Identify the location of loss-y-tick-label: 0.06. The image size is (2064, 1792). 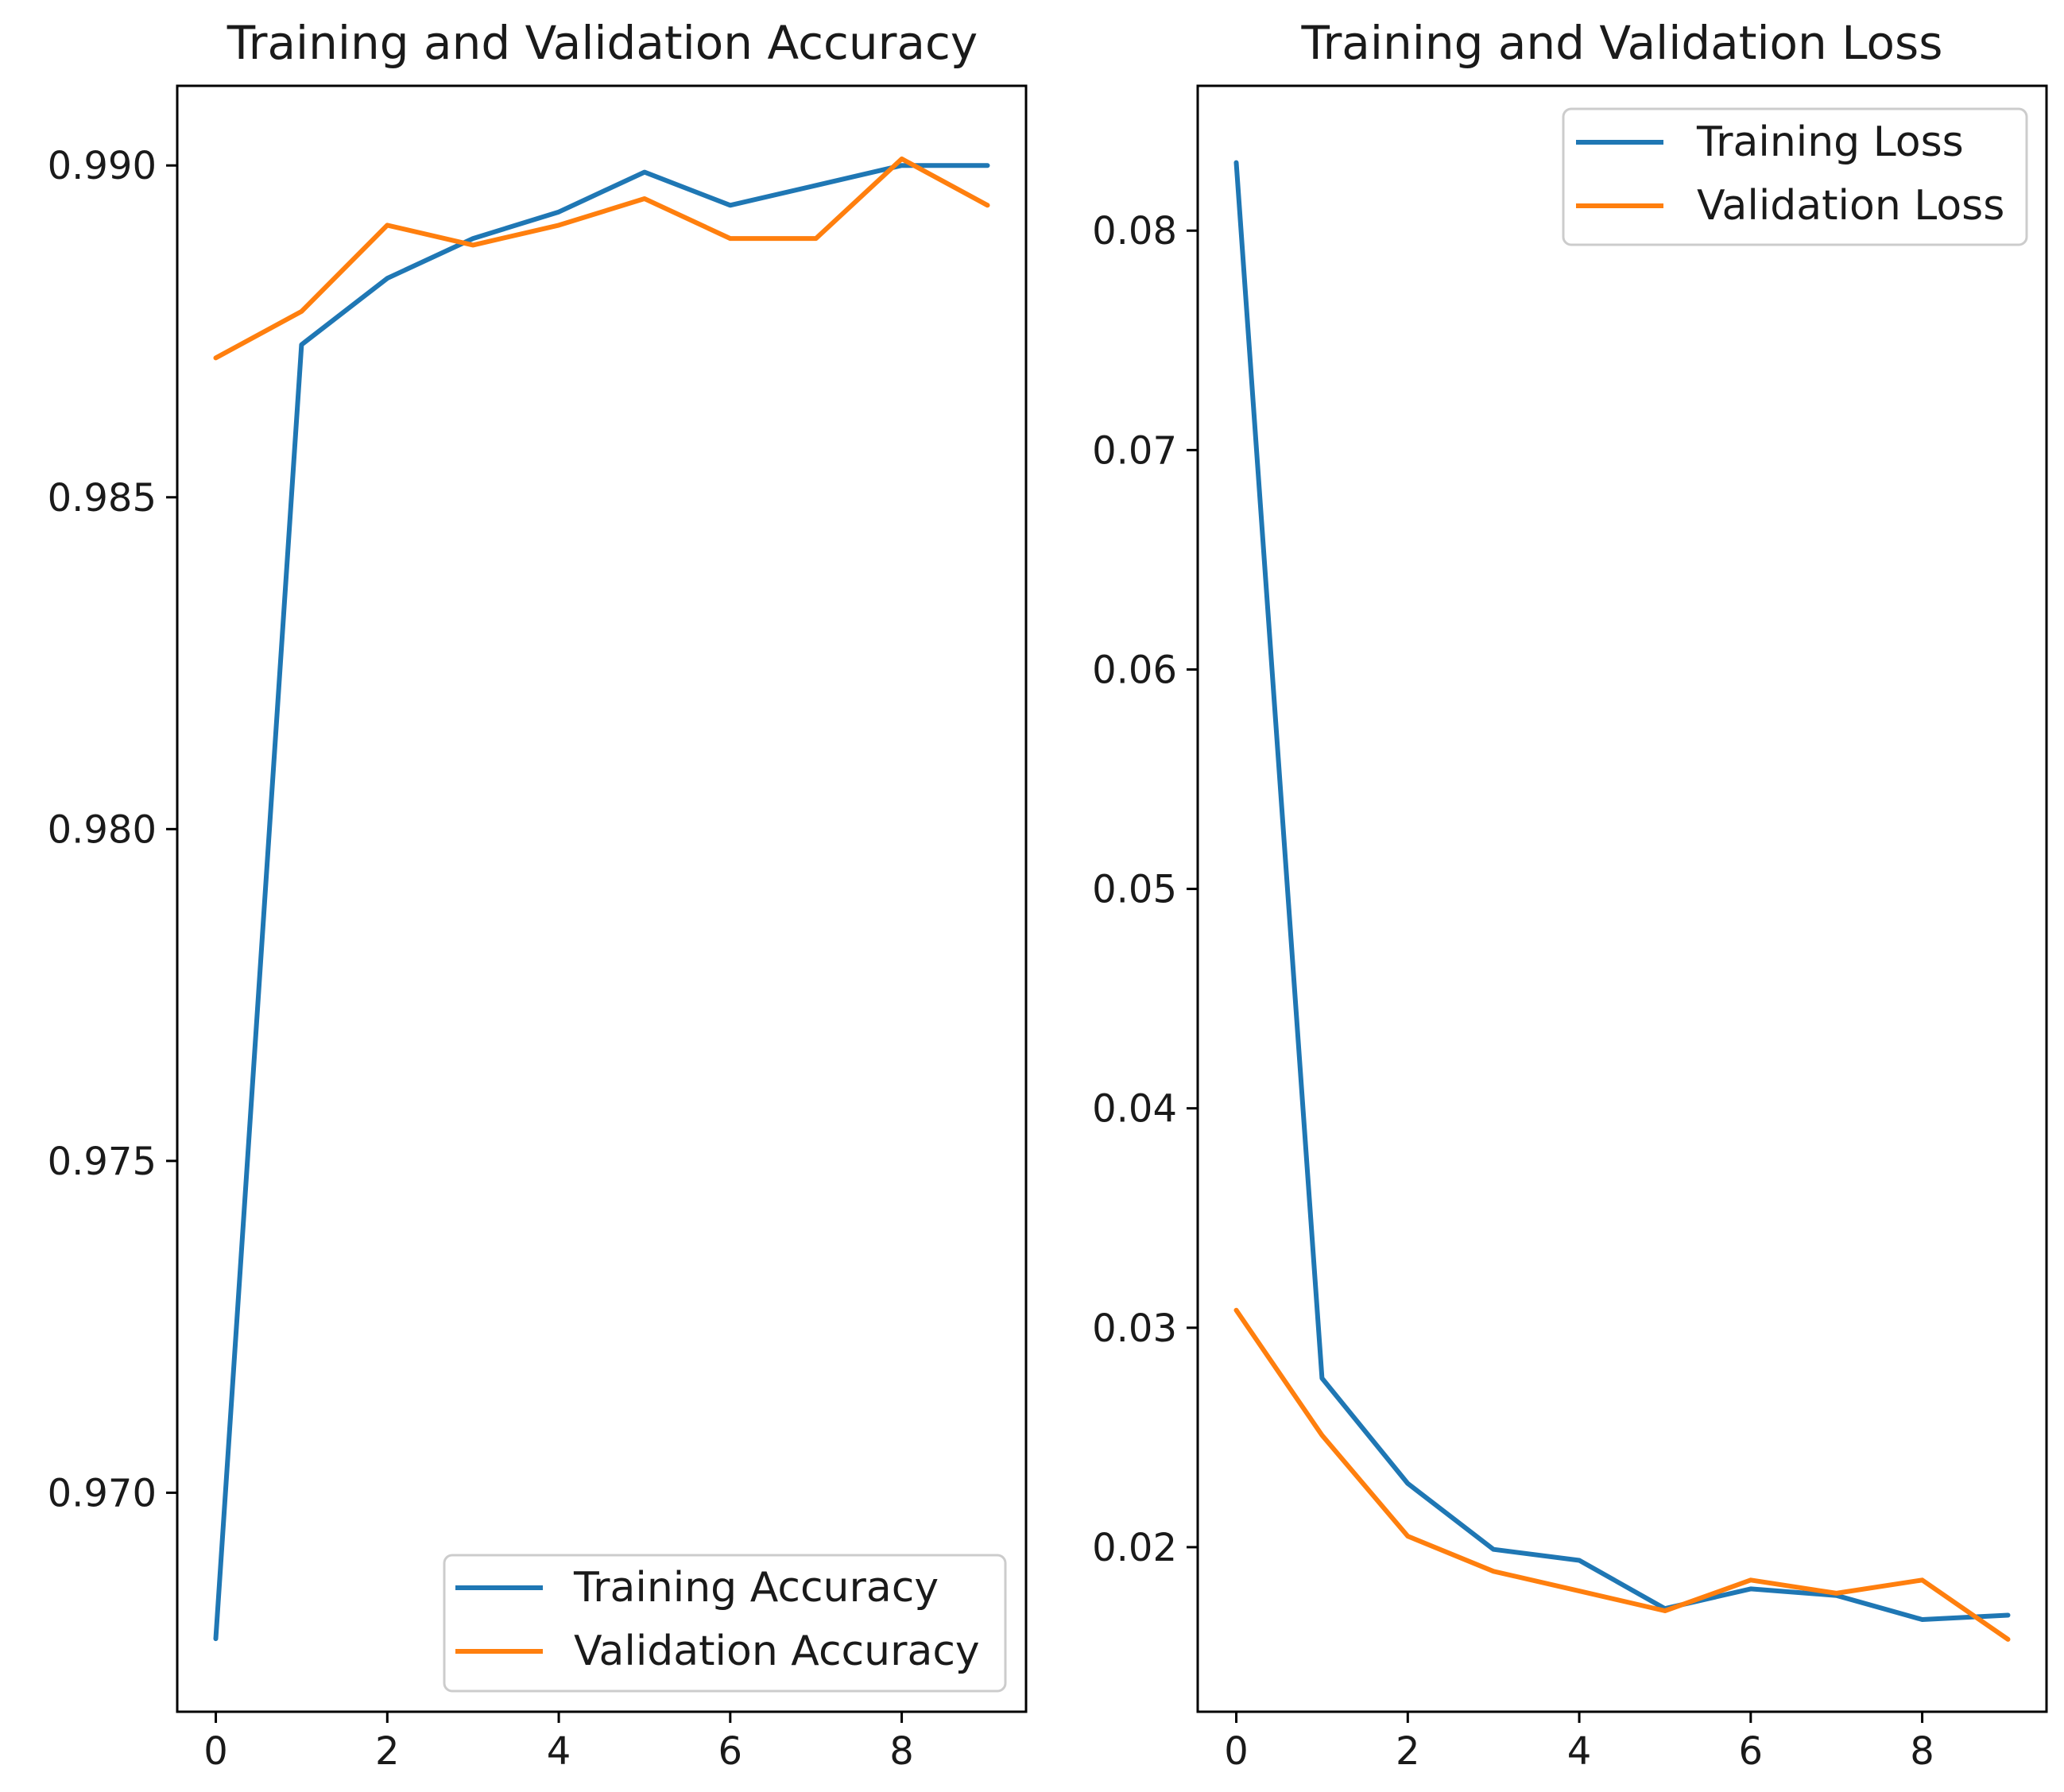
(1134, 670).